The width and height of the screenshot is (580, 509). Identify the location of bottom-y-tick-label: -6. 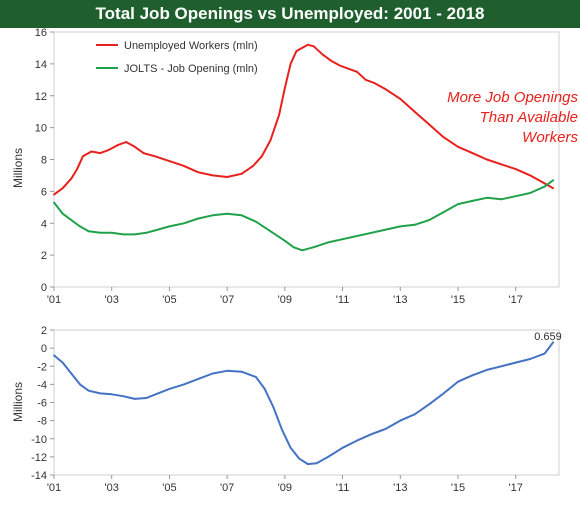
(42, 404).